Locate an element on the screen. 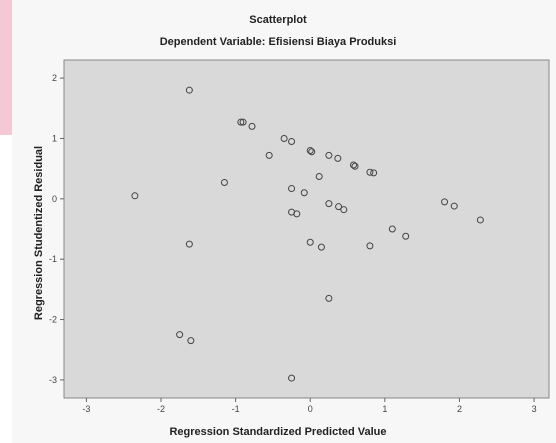 Image resolution: width=556 pixels, height=443 pixels. x-axis-label: Regression Standardized Predicted Value is located at coordinates (278, 432).